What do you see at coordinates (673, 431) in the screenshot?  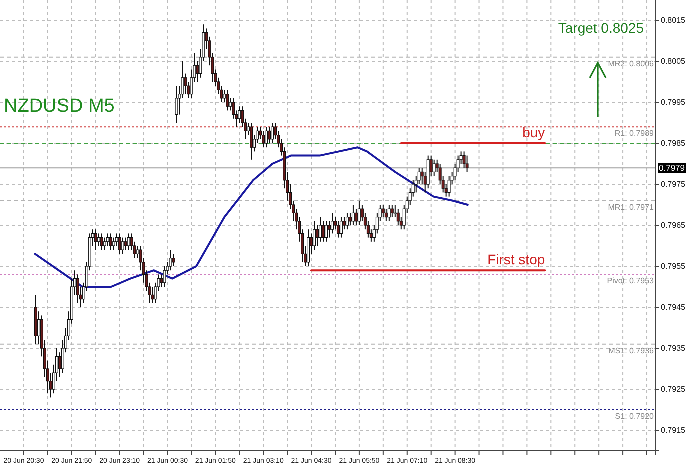 I see `y-tick-label: 0.7915` at bounding box center [673, 431].